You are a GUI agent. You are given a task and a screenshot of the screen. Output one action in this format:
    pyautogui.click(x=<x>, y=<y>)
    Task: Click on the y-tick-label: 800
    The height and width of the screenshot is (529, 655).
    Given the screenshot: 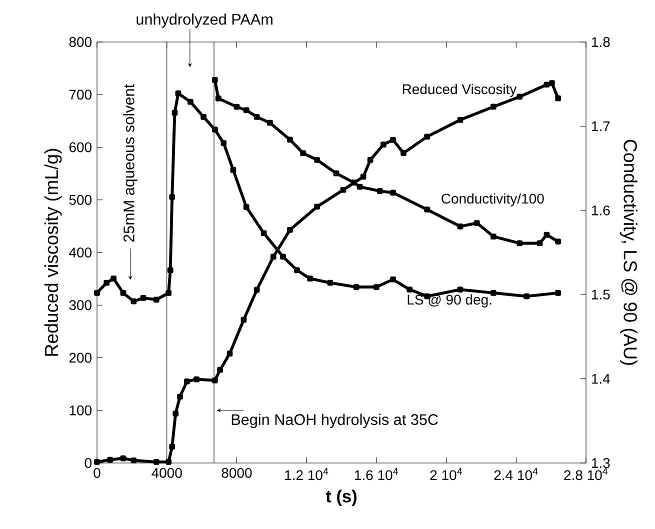 What is the action you would take?
    pyautogui.click(x=80, y=42)
    